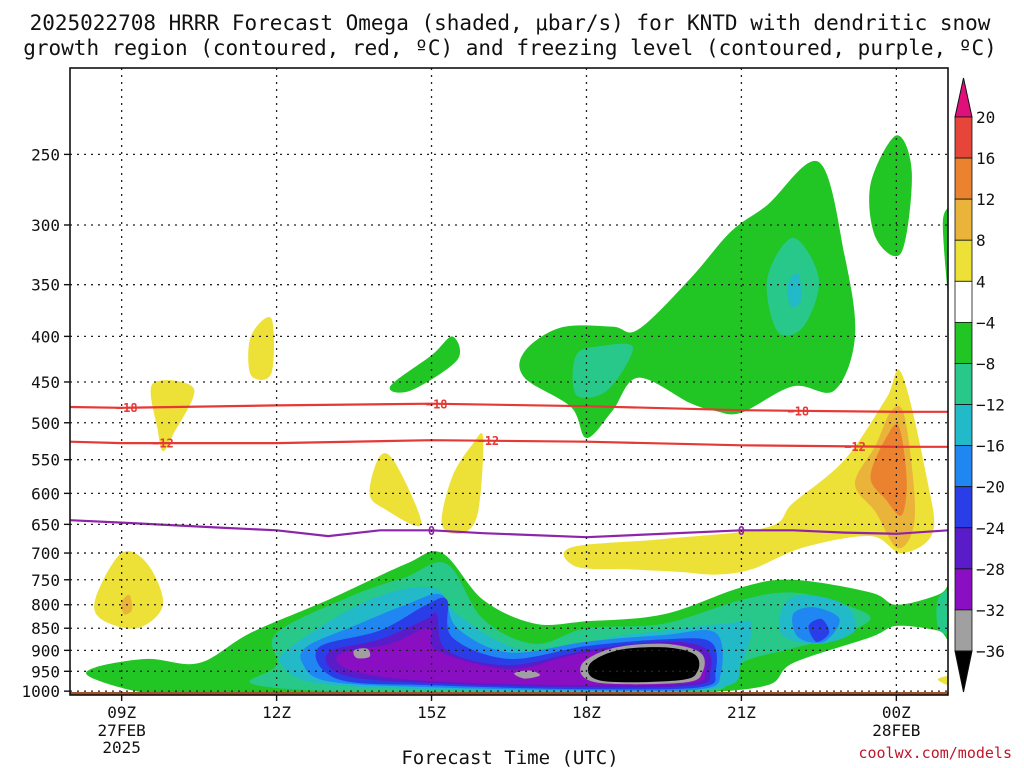  Describe the element at coordinates (45, 336) in the screenshot. I see `y-tick-label-400: 400` at that location.